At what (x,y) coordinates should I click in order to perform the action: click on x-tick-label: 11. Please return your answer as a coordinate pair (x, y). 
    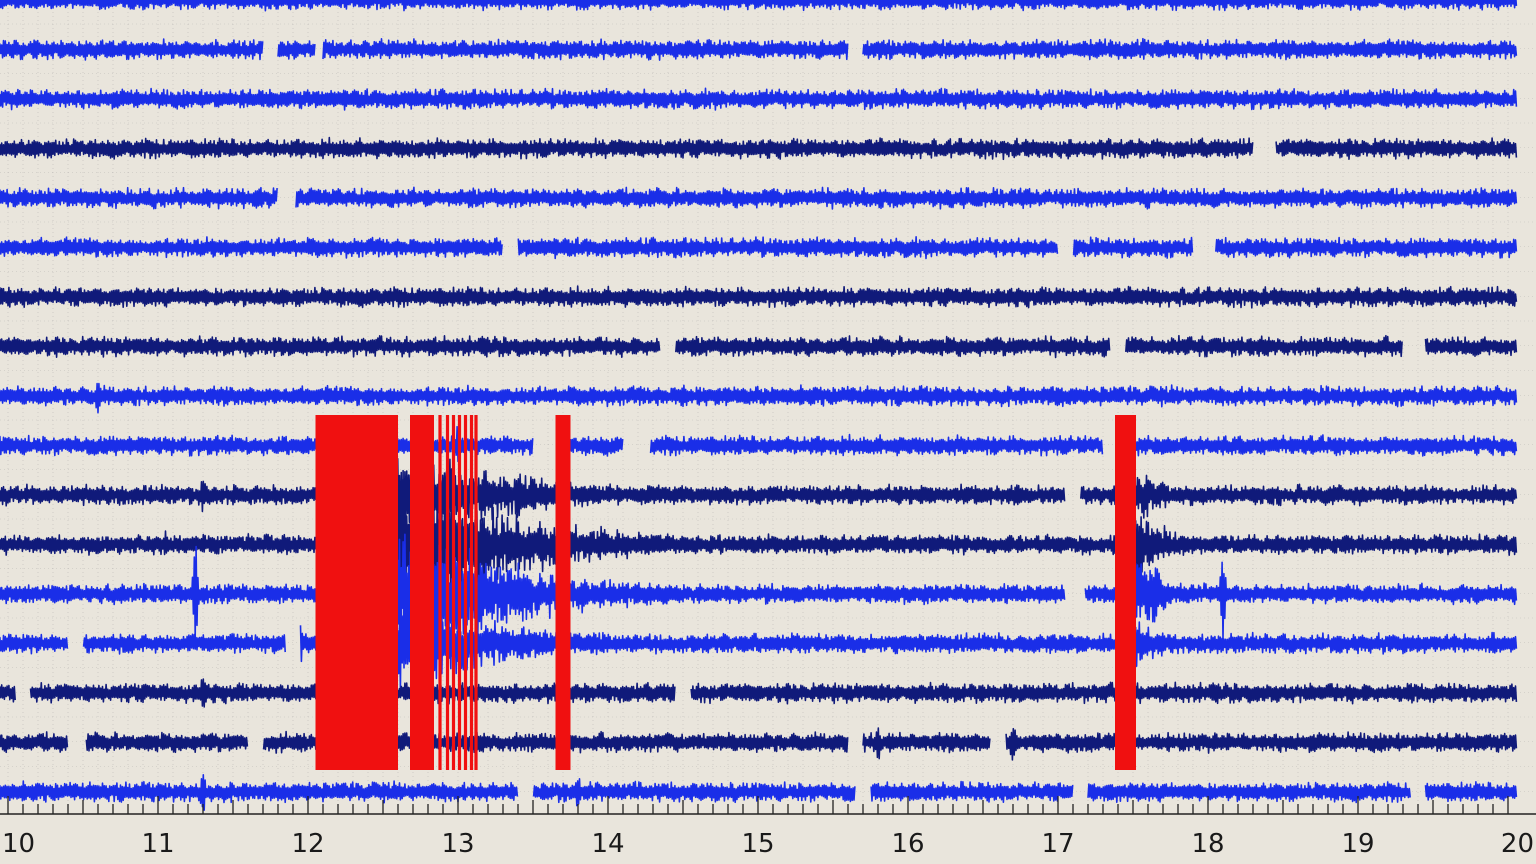
    Looking at the image, I should click on (157, 844).